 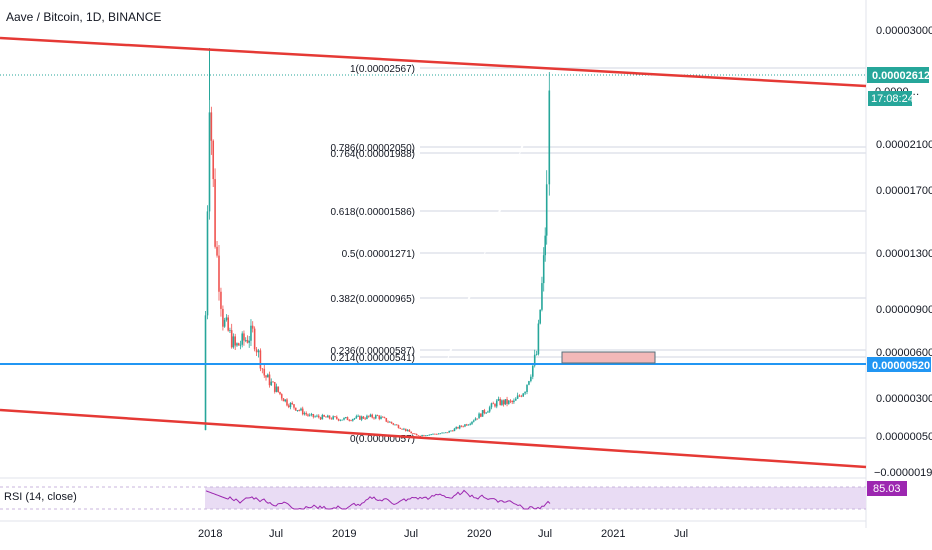 I want to click on countdown-badge, so click(x=890, y=98).